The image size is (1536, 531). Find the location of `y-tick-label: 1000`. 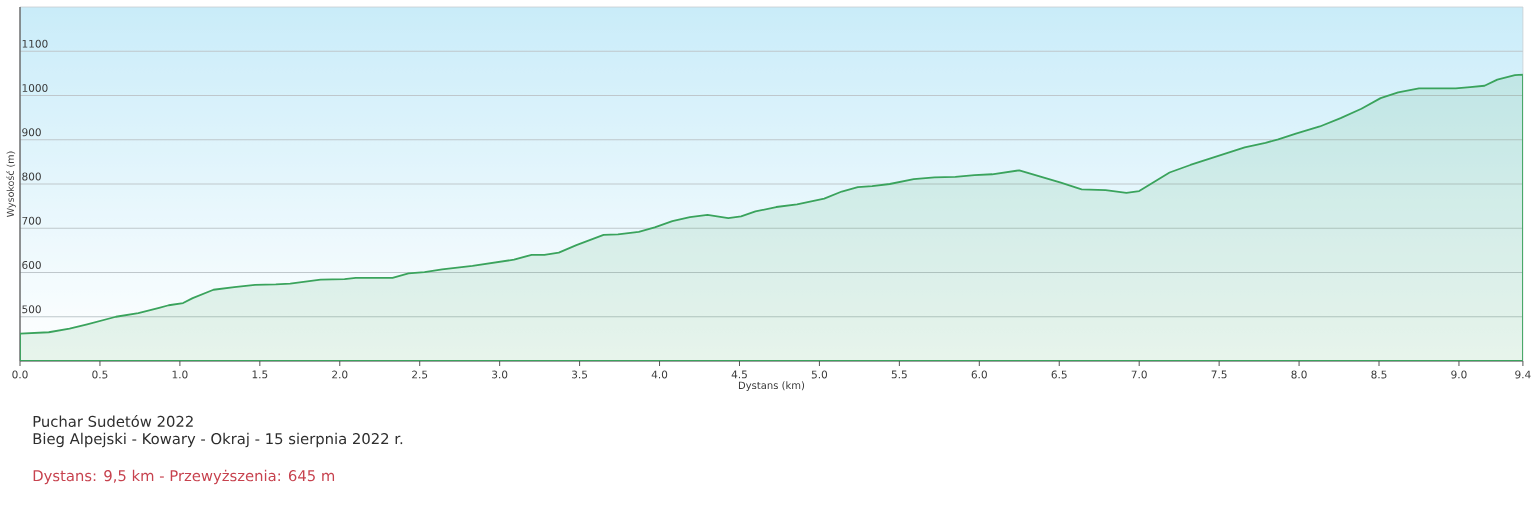

y-tick-label: 1000 is located at coordinates (35, 88).